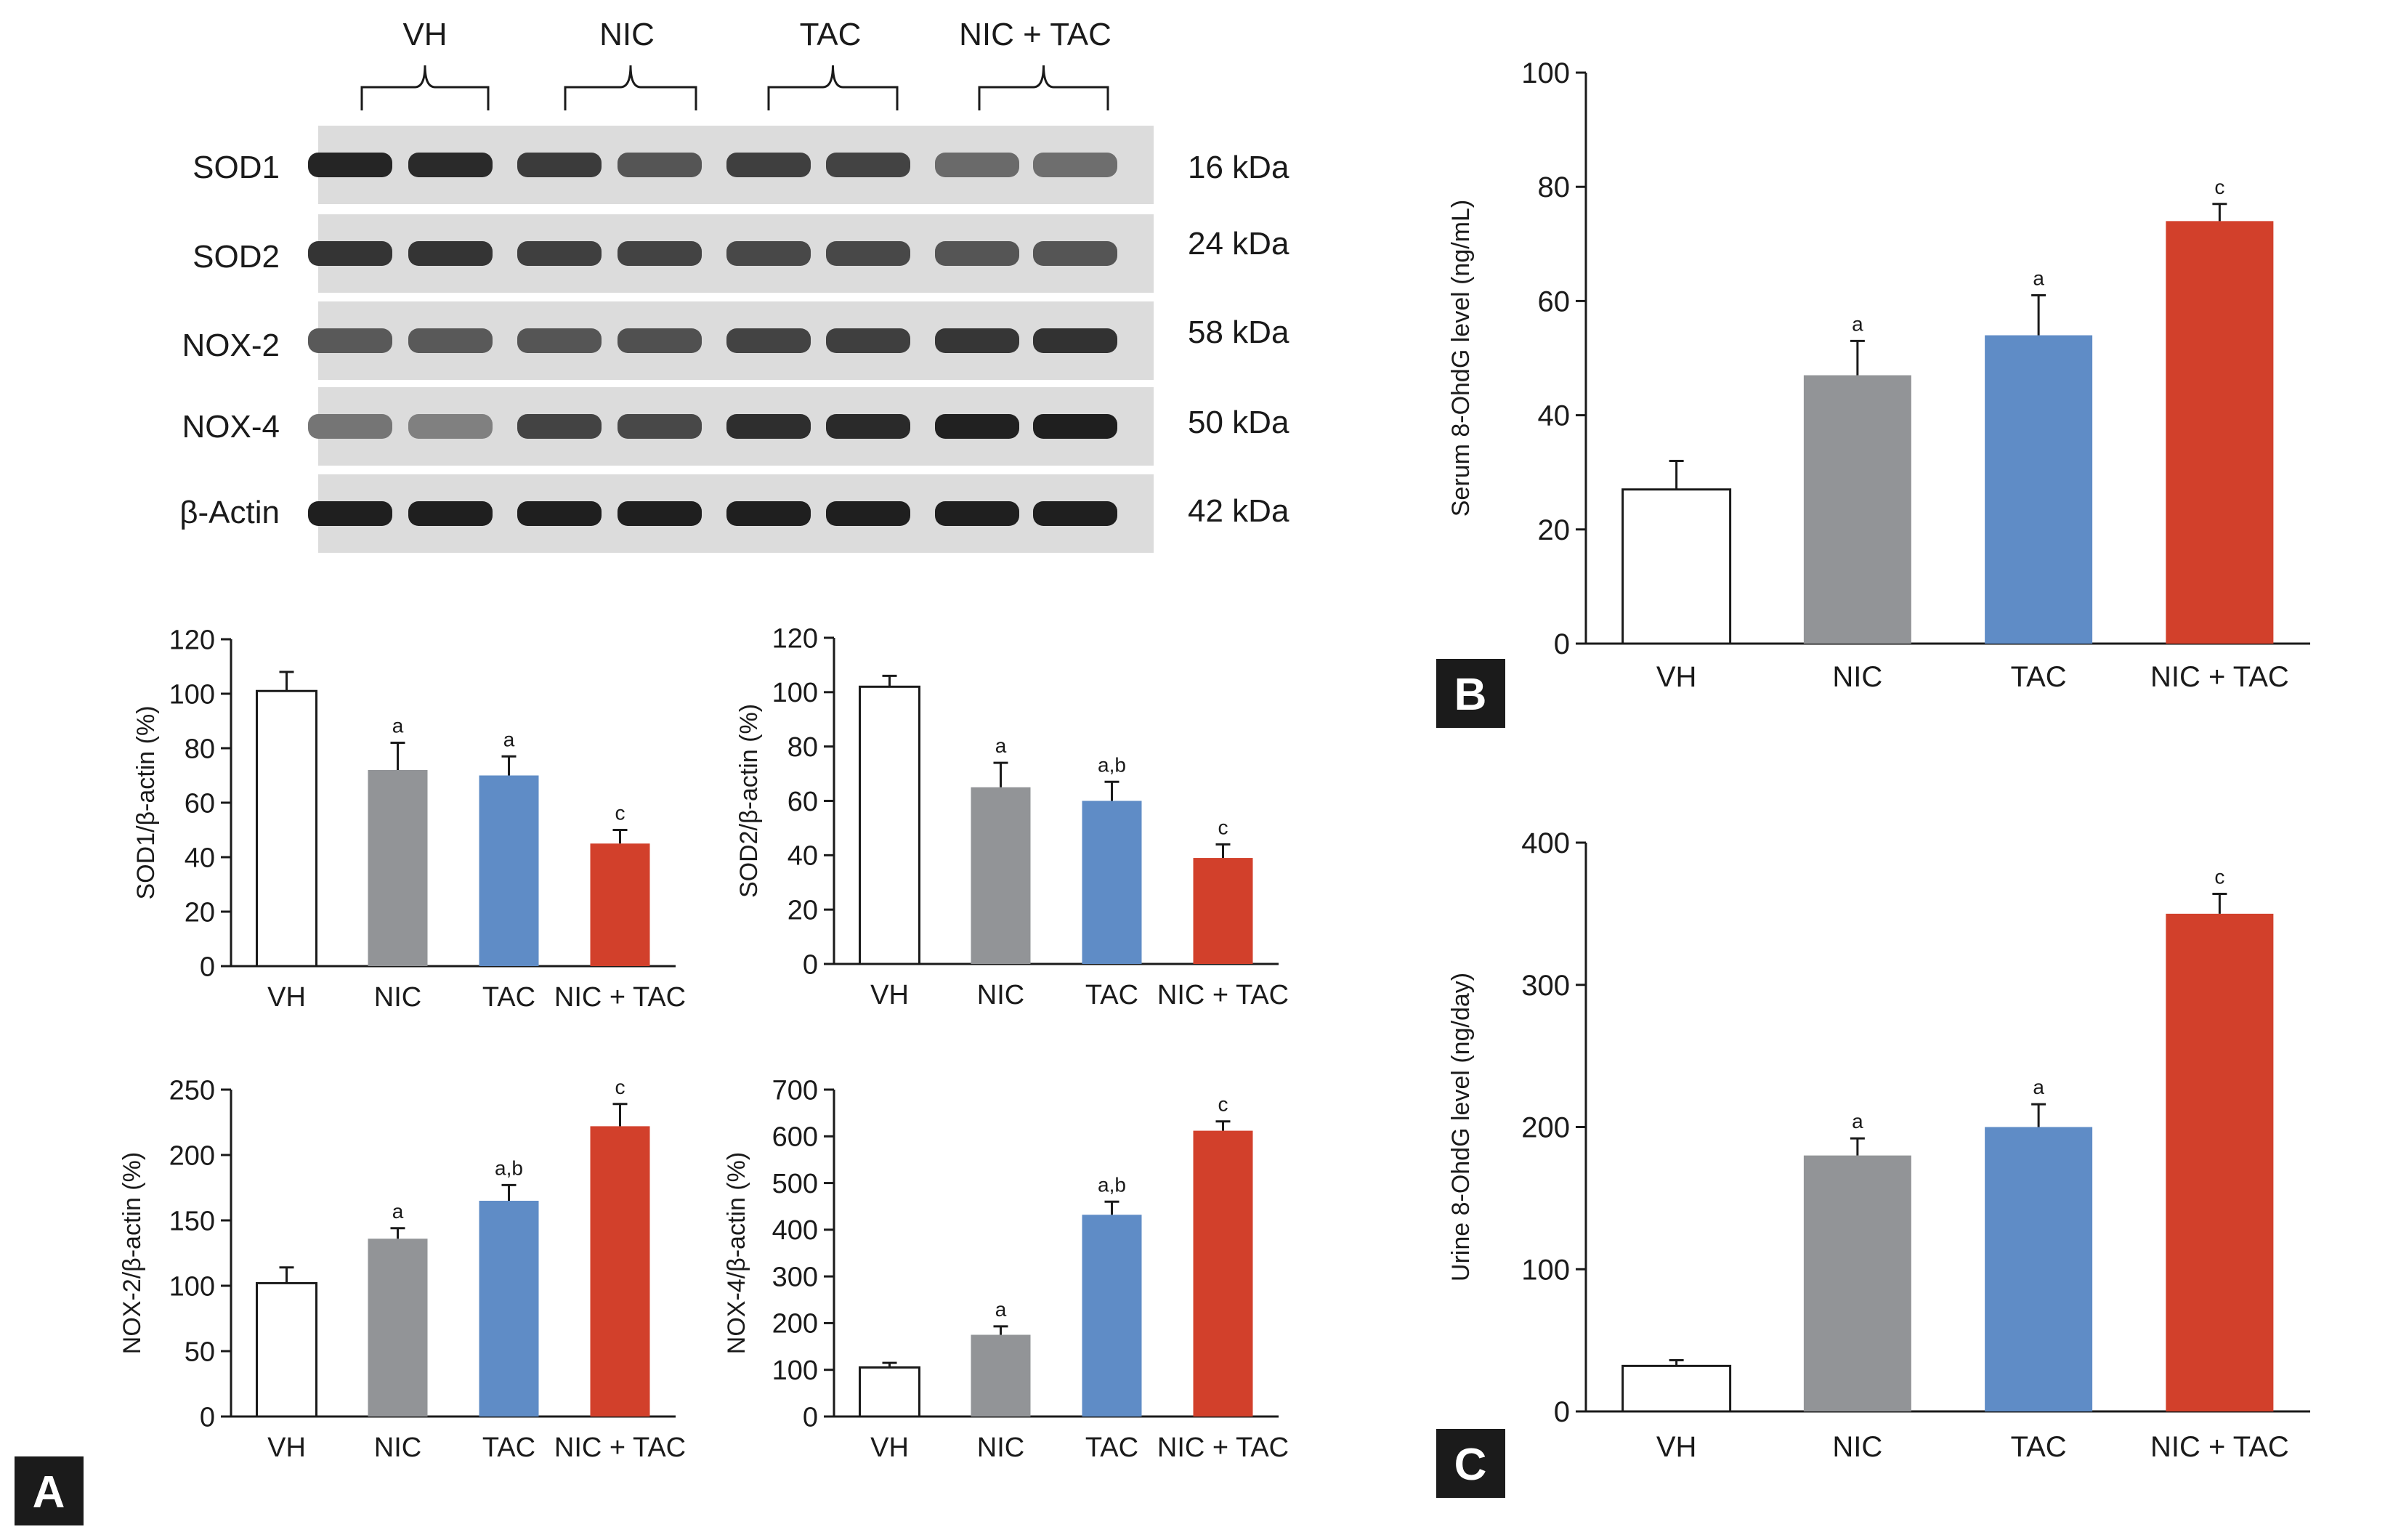 The width and height of the screenshot is (2393, 1540). Describe the element at coordinates (868, 165) in the screenshot. I see `blot-band-r0-l5` at that location.